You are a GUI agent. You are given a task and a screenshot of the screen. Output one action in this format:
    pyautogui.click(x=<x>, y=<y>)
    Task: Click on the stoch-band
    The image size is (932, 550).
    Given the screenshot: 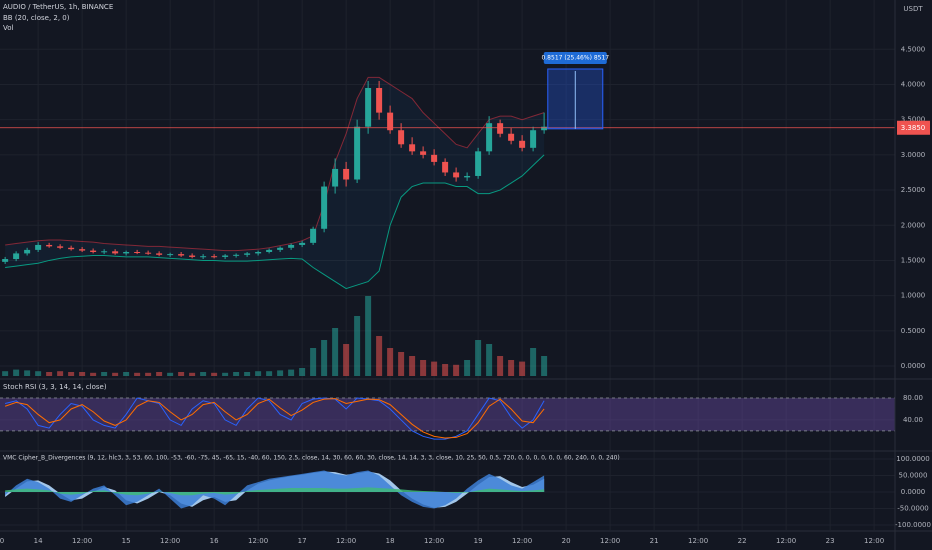 What is the action you would take?
    pyautogui.click(x=447, y=414)
    